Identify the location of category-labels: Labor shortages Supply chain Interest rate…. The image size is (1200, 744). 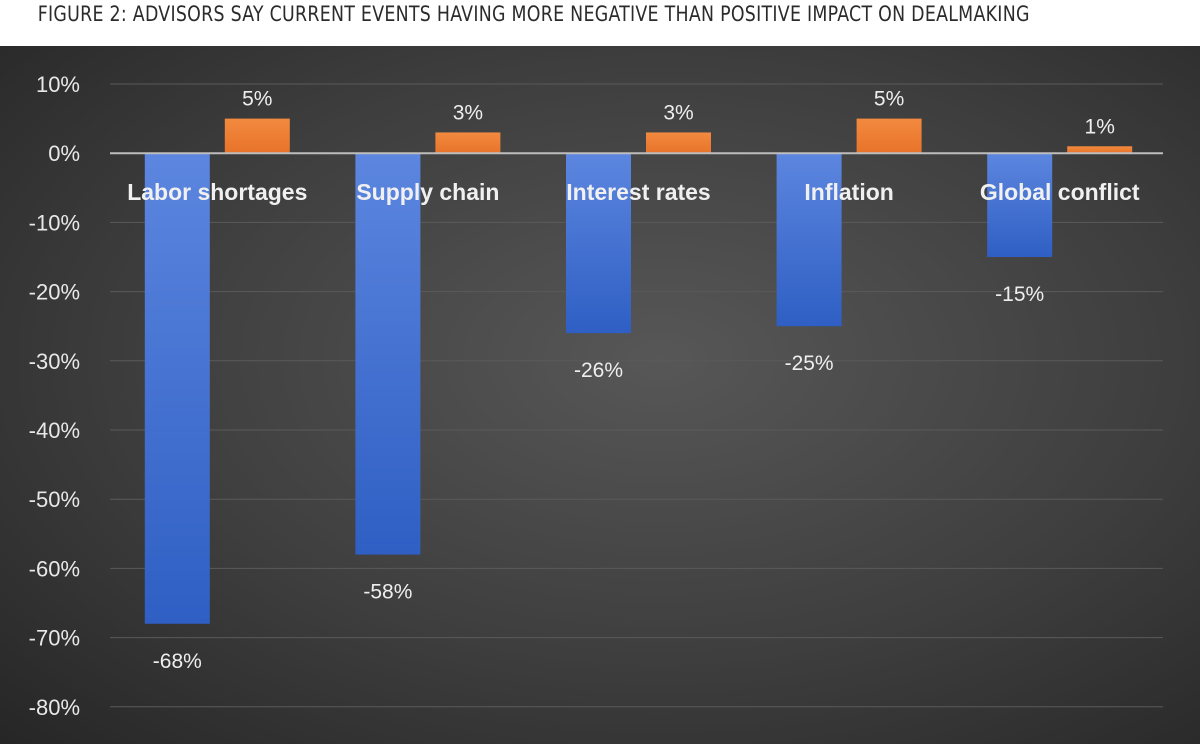
(633, 192).